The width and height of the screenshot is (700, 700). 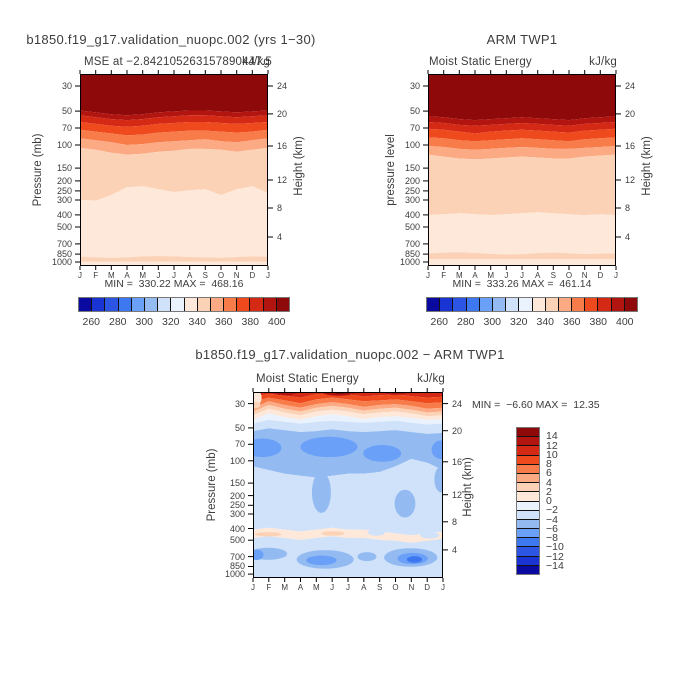 I want to click on model-colorbar-tick-label: 320, so click(x=170, y=322).